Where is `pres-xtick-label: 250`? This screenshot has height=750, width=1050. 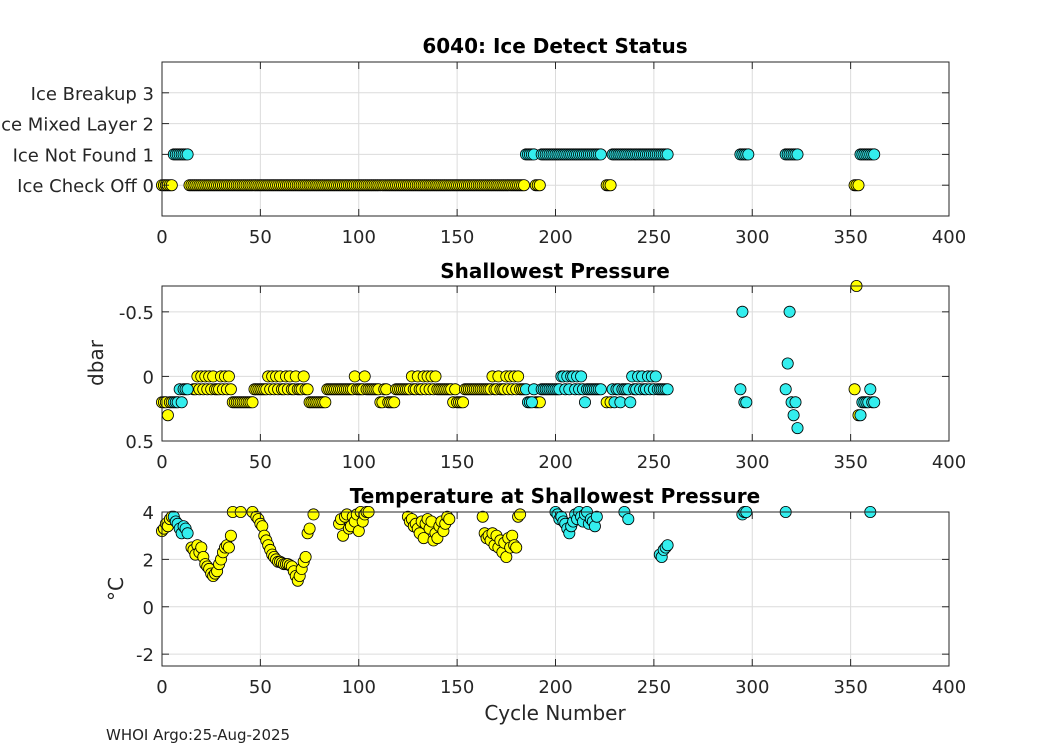 pres-xtick-label: 250 is located at coordinates (654, 462).